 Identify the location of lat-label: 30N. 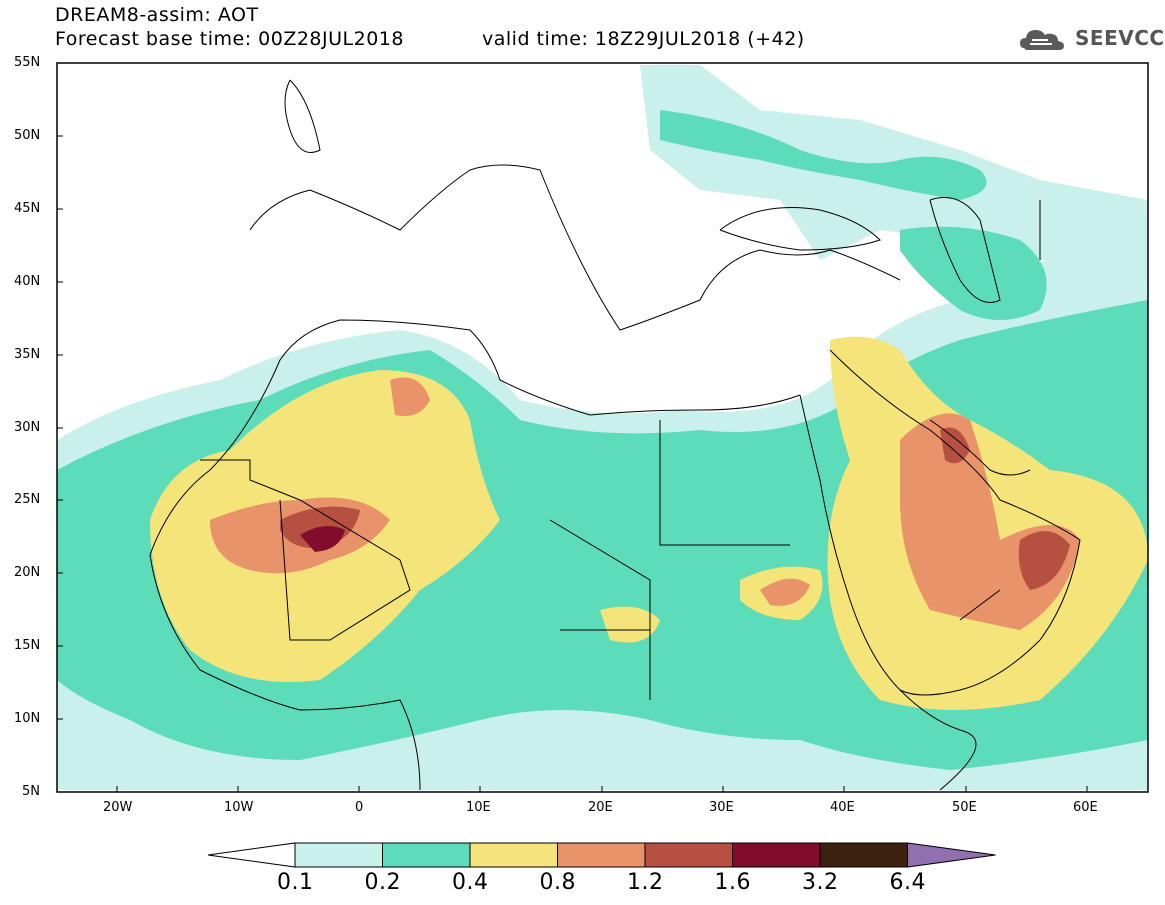
(27, 427).